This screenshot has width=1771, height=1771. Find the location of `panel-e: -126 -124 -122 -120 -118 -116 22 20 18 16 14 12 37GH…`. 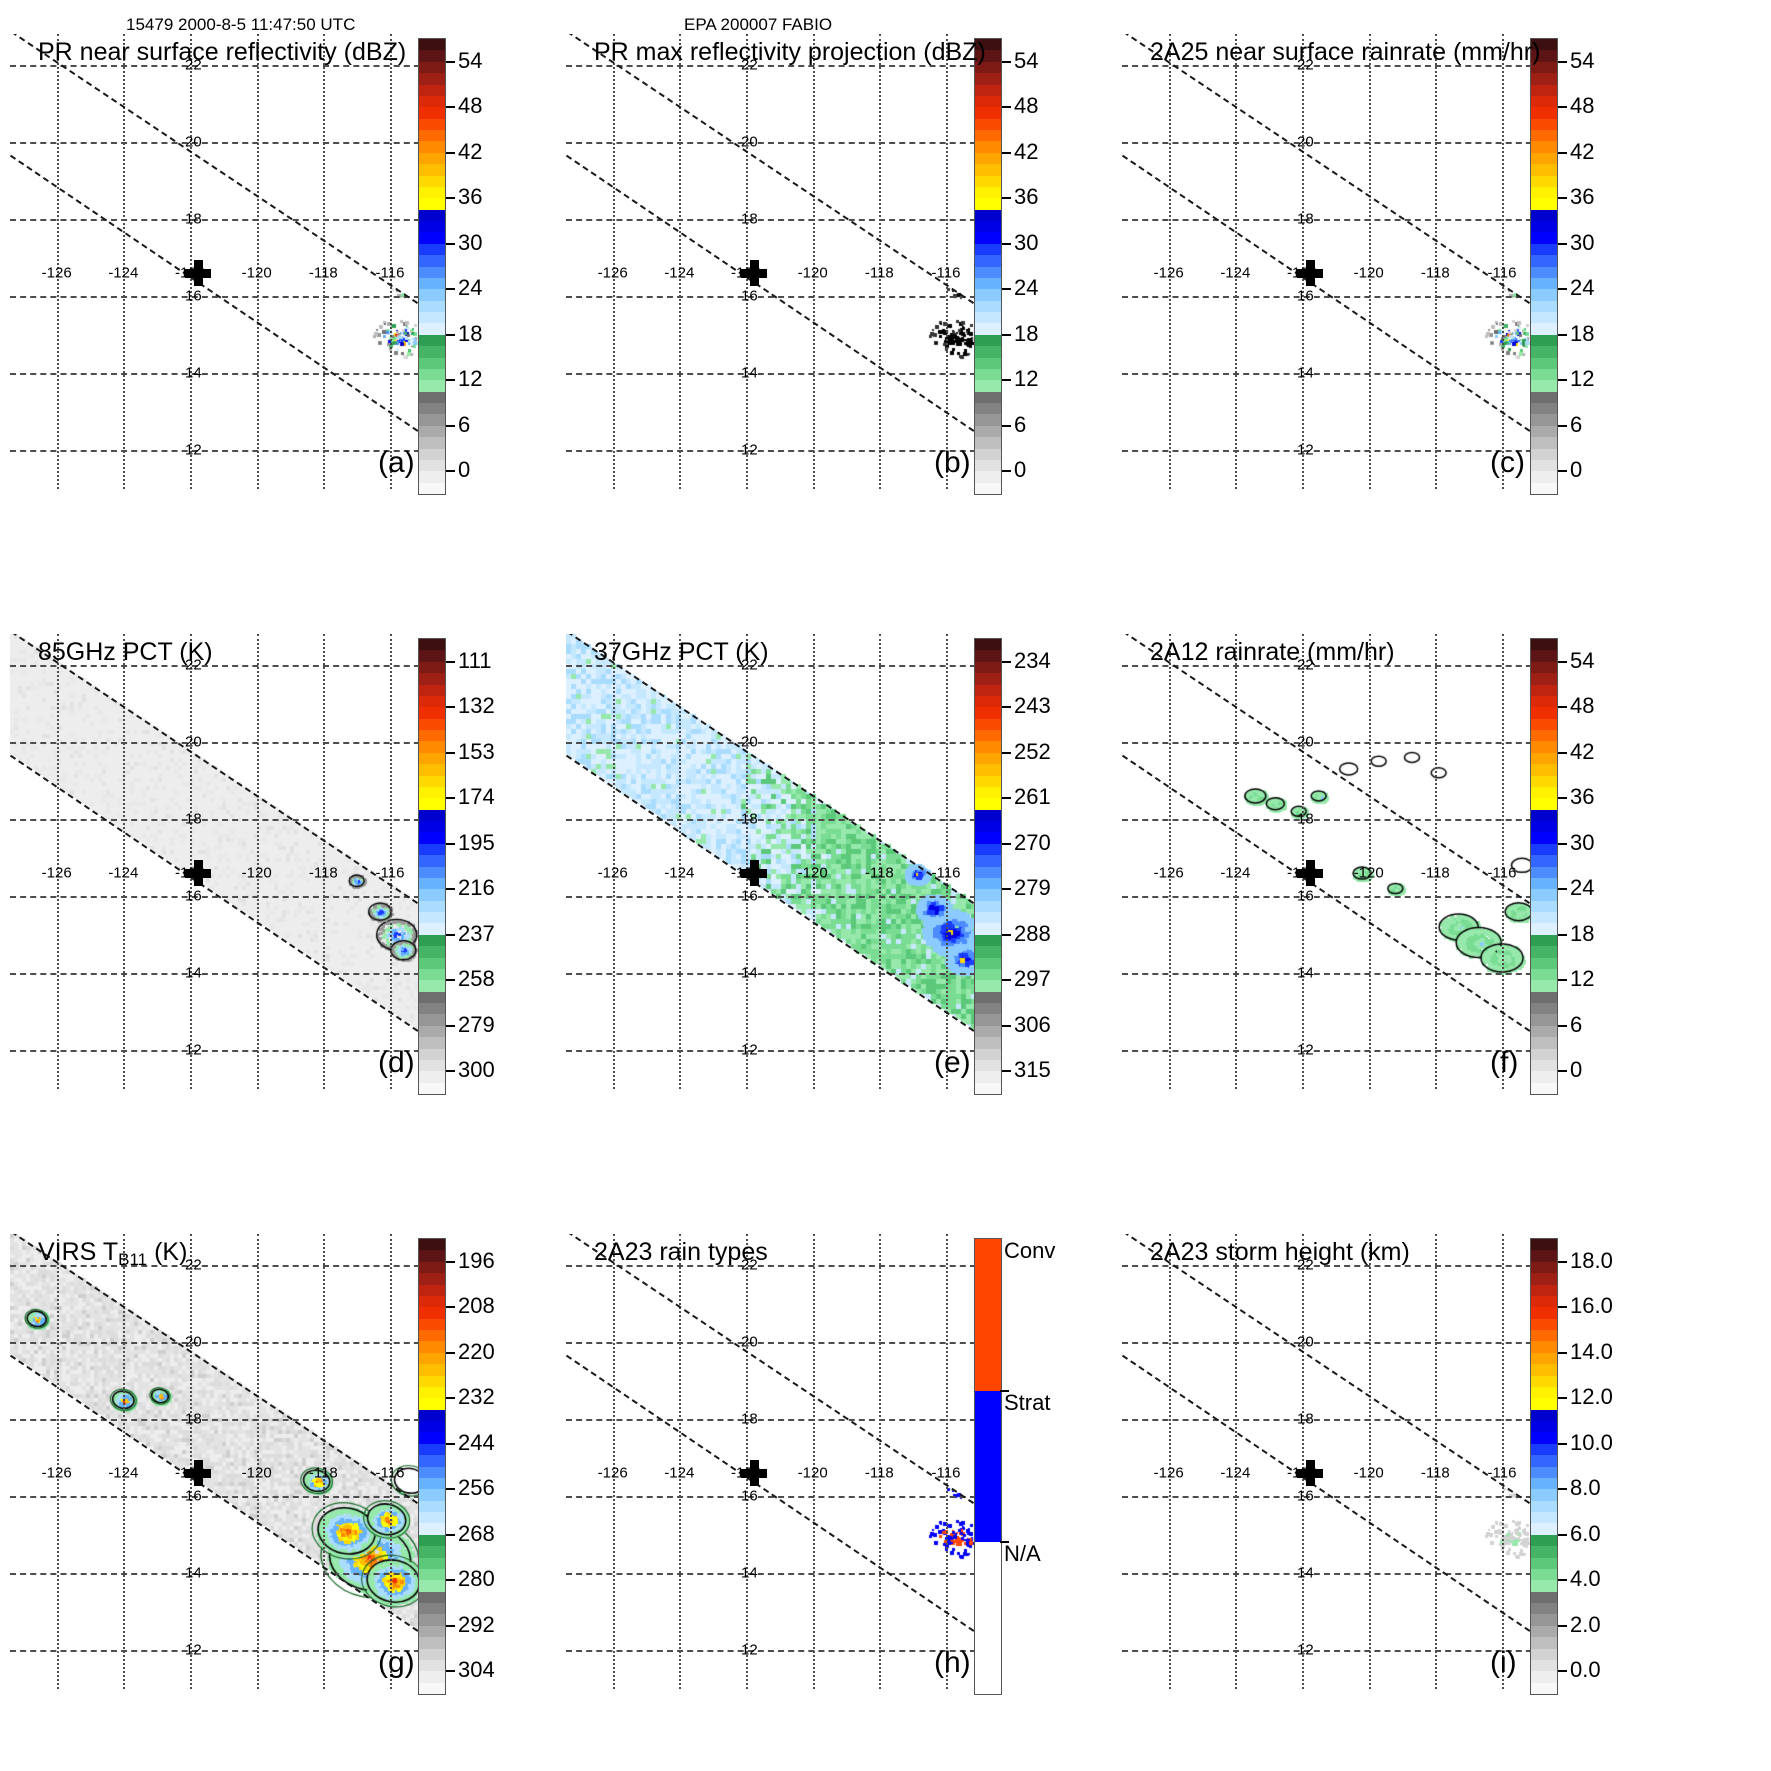

panel-e: -126 -124 -122 -120 -118 -116 22 20 18 16 14 12 37GH… is located at coordinates (836, 869).